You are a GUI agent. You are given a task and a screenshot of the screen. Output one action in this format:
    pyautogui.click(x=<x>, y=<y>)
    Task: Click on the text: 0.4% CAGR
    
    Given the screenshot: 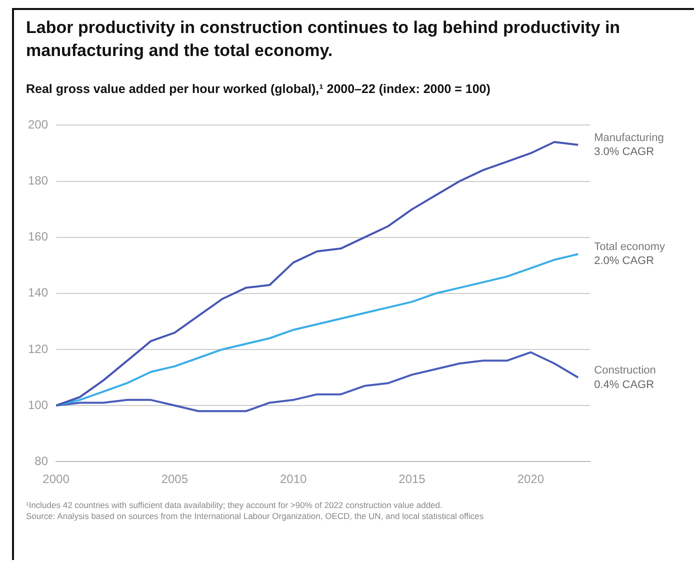 What is the action you would take?
    pyautogui.click(x=624, y=384)
    